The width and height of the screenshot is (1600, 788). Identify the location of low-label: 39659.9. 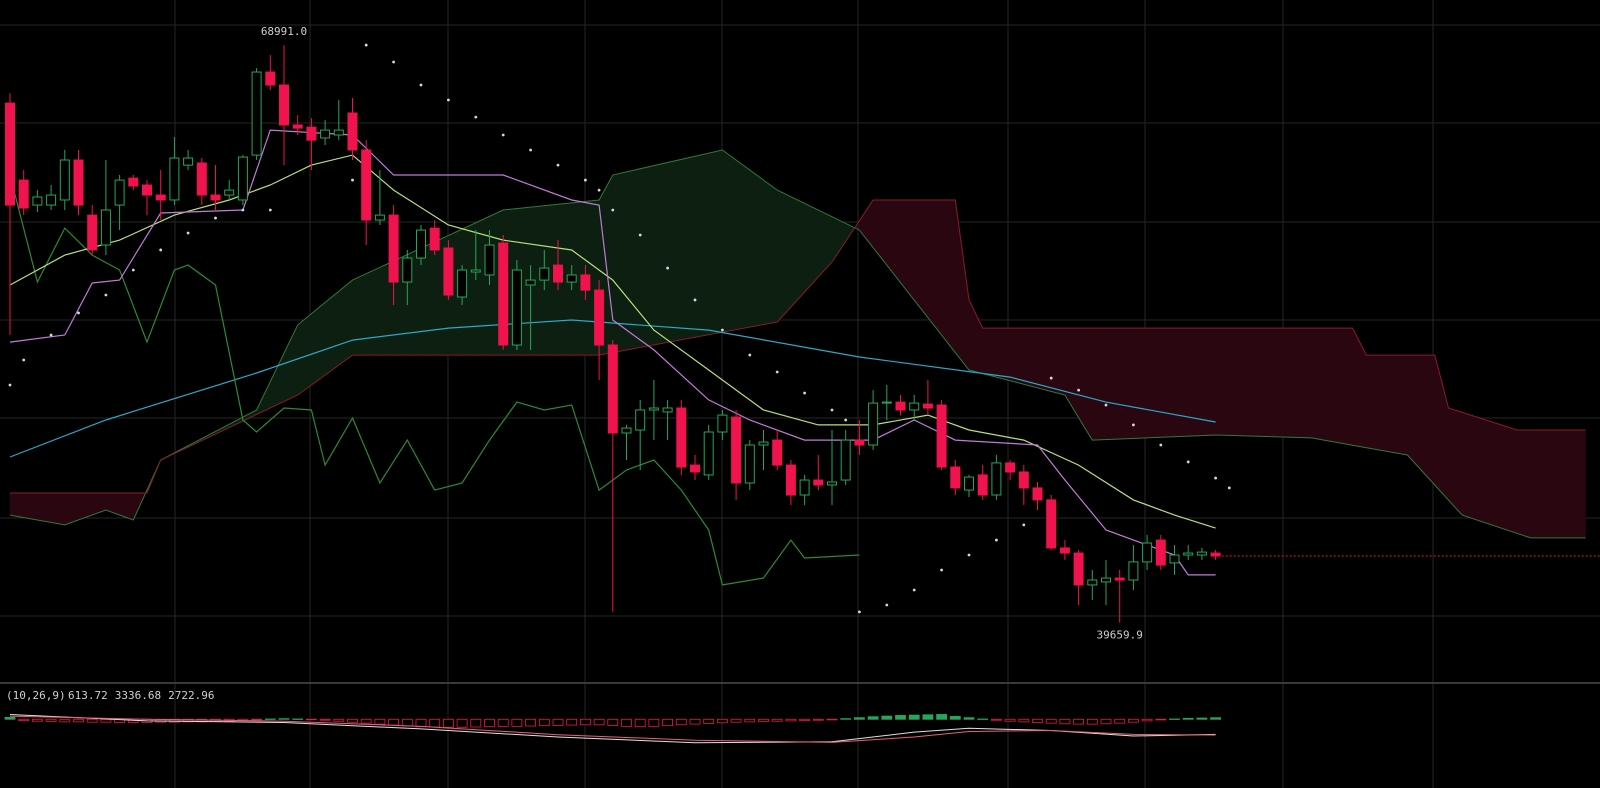
(1120, 635).